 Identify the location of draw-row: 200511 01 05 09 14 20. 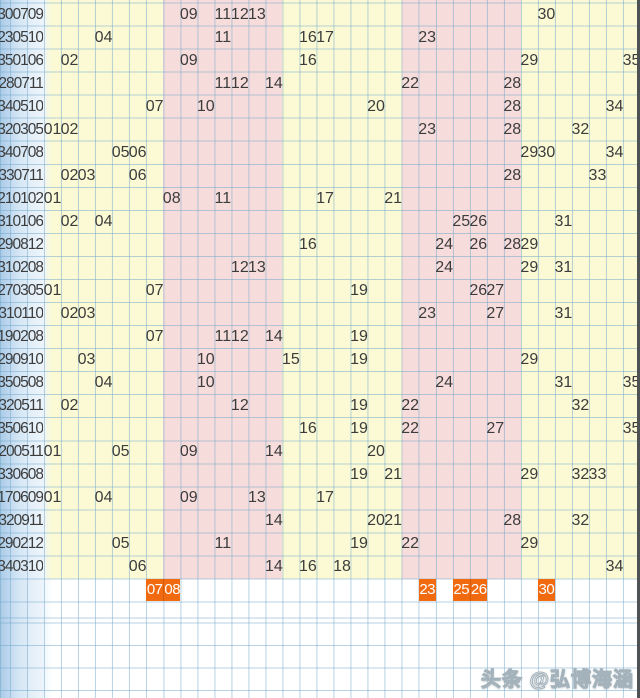
(320, 451).